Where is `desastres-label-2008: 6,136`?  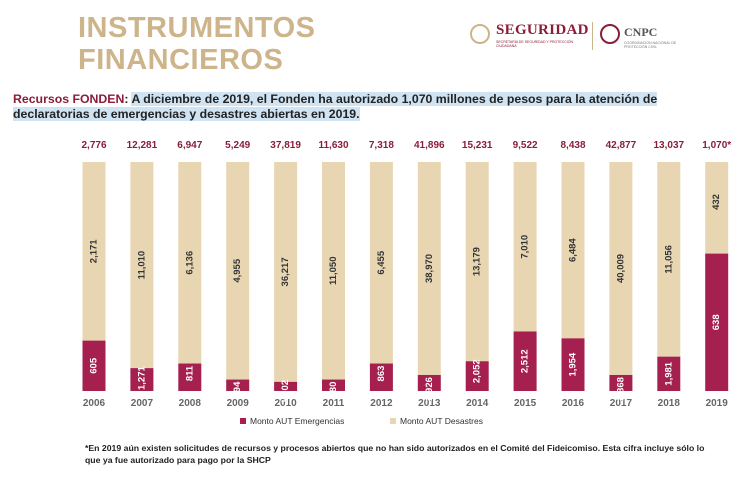
desastres-label-2008: 6,136 is located at coordinates (189, 263).